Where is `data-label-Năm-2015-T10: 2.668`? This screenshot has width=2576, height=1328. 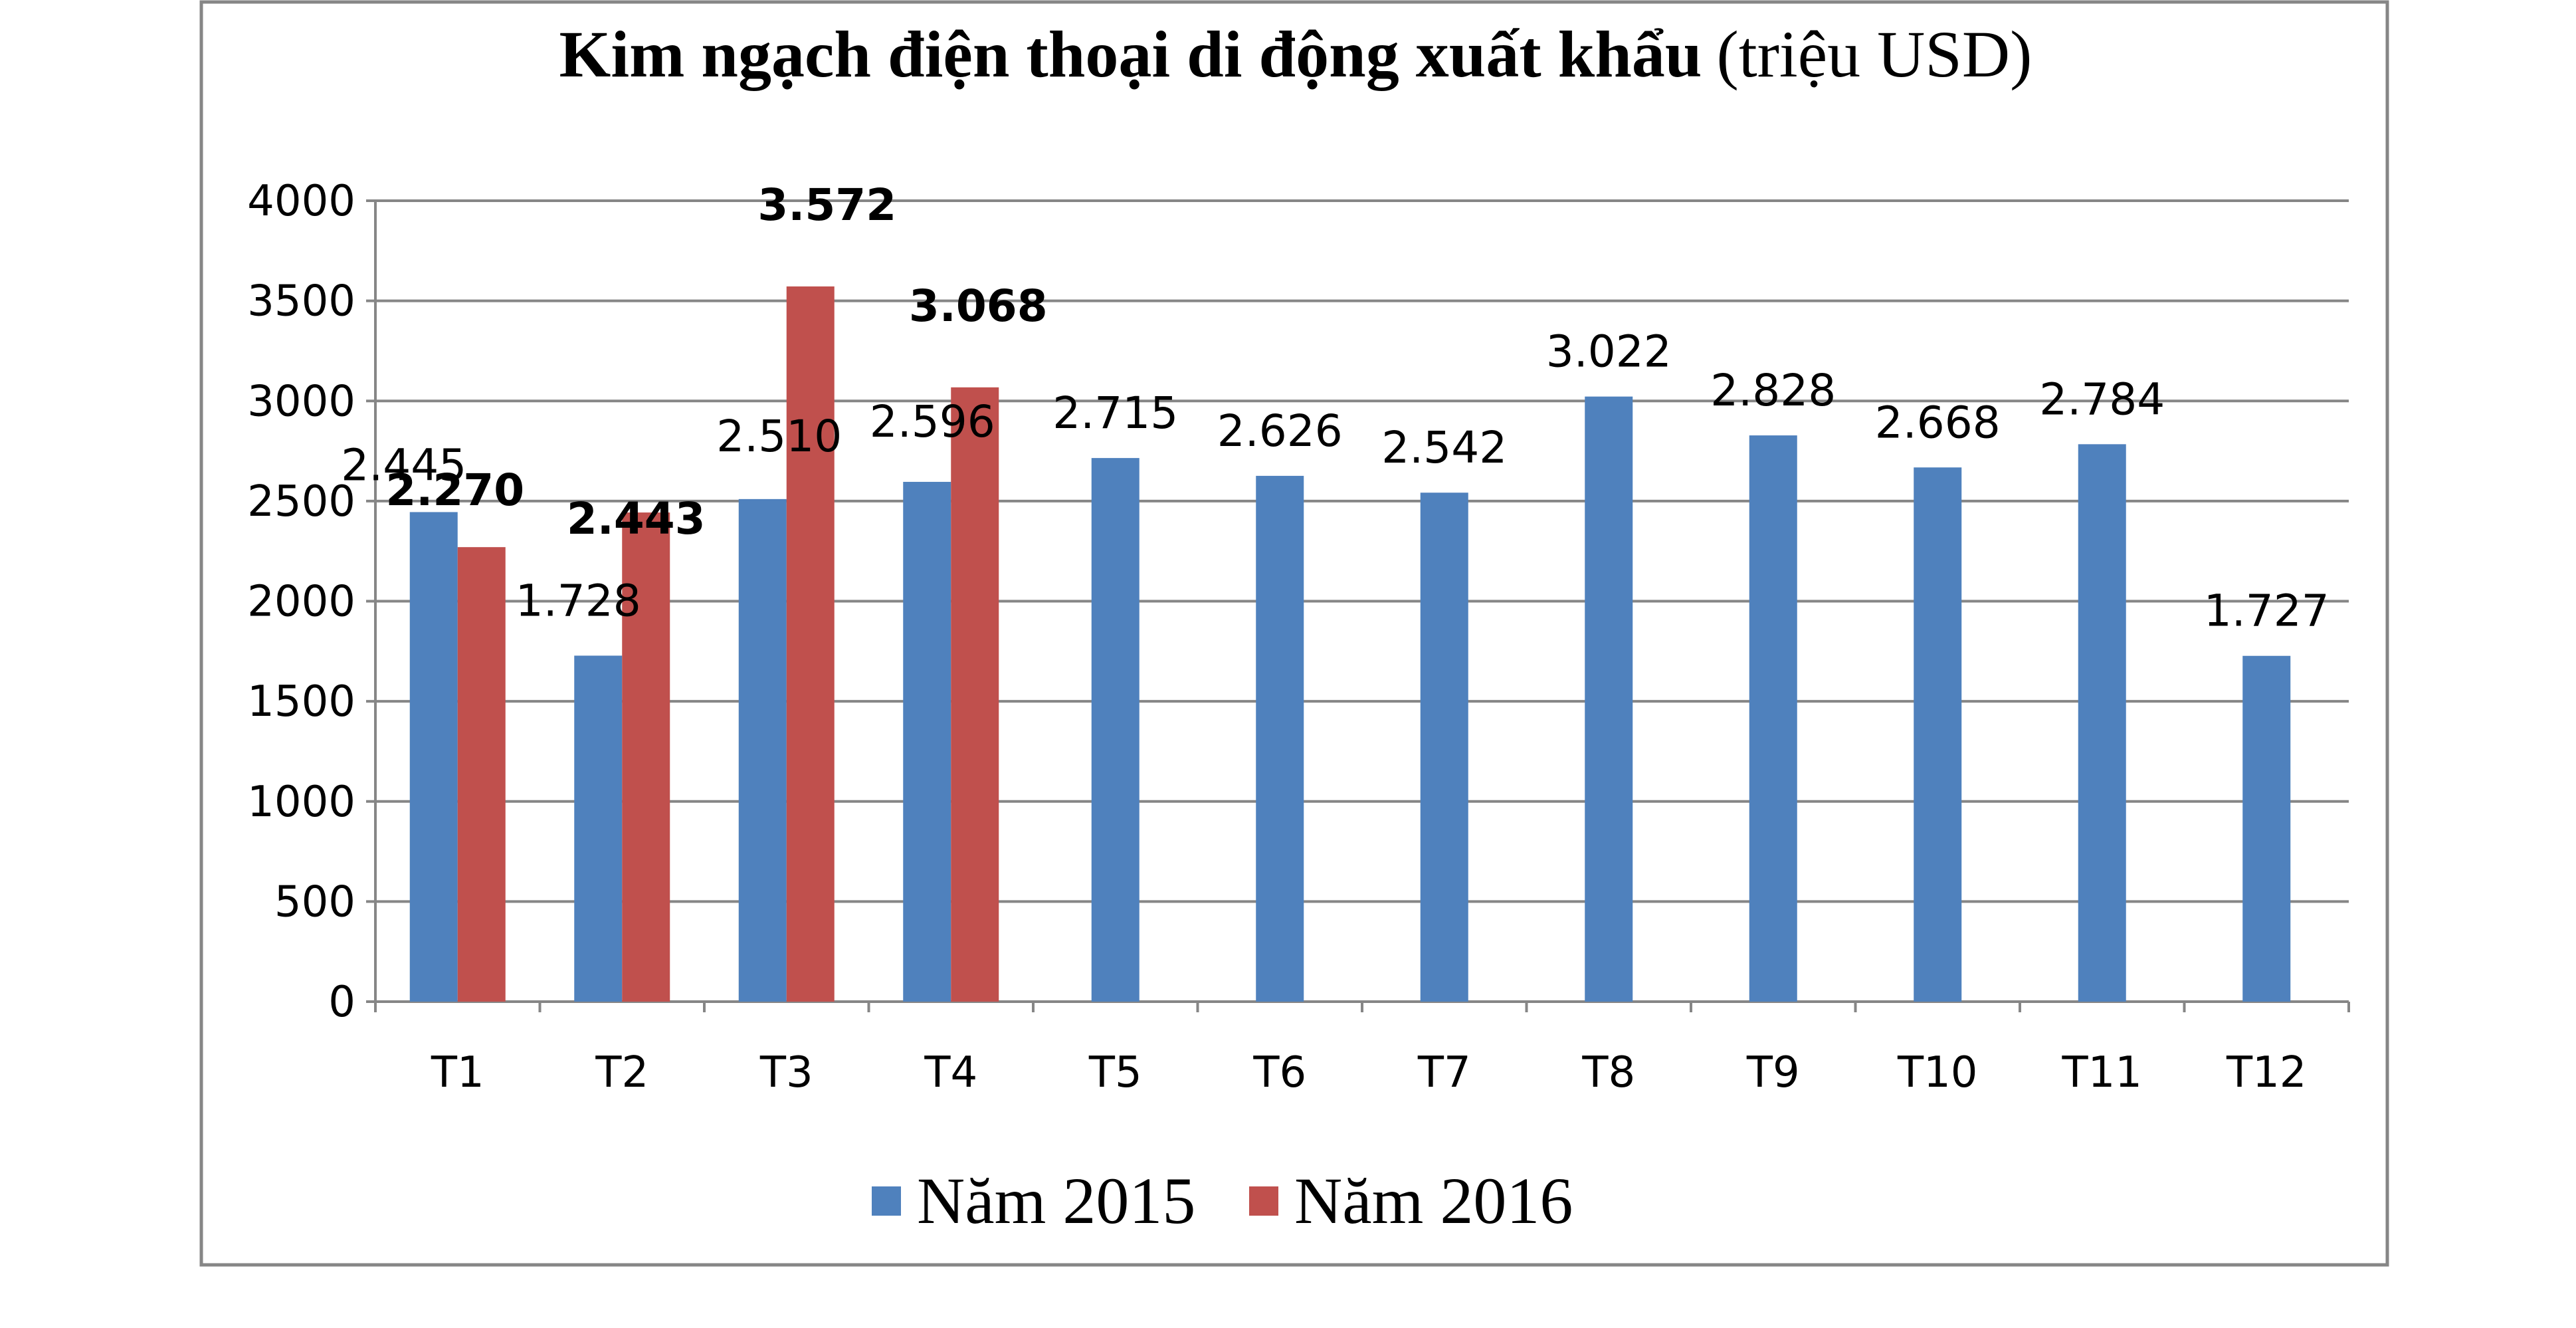 data-label-Năm-2015-T10: 2.668 is located at coordinates (1938, 423).